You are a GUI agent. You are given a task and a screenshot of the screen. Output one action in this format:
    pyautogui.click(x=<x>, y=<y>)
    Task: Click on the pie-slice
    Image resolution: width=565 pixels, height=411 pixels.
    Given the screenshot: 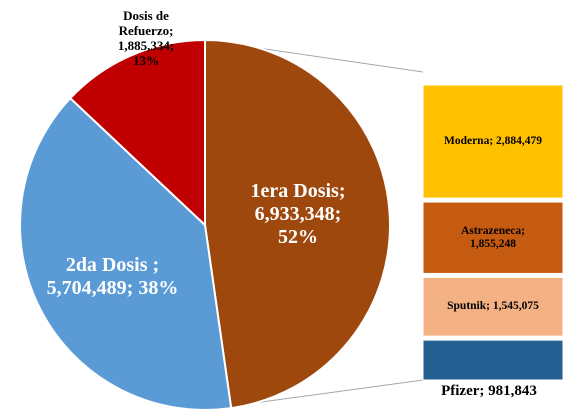 What is the action you would take?
    pyautogui.click(x=137, y=133)
    